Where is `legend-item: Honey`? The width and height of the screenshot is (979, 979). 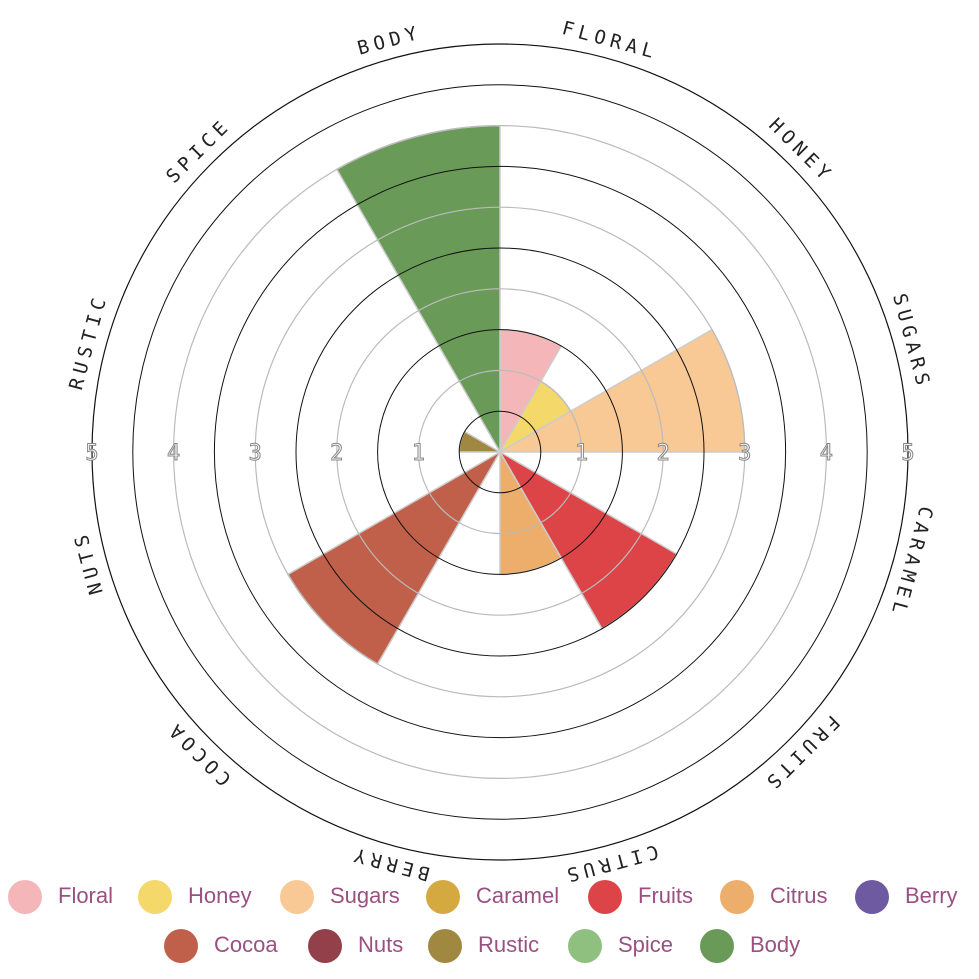
legend-item: Honey is located at coordinates (195, 897).